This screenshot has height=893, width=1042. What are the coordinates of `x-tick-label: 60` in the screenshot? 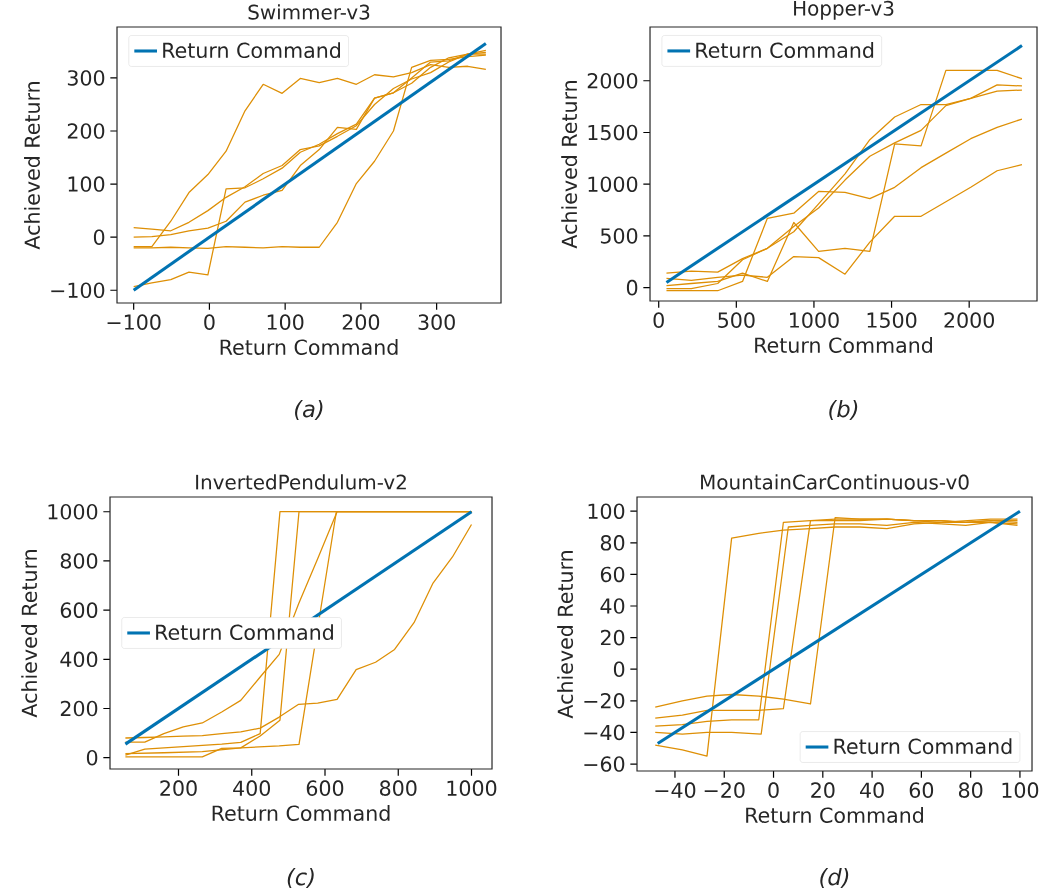 It's located at (921, 790).